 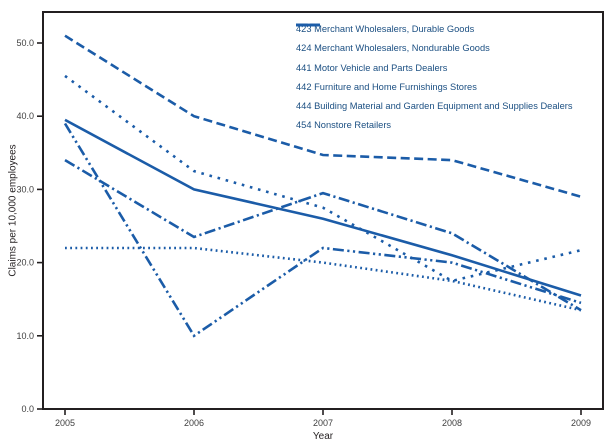 What do you see at coordinates (13, 210) in the screenshot?
I see `y-axis-title: Claims per 10,000 employees` at bounding box center [13, 210].